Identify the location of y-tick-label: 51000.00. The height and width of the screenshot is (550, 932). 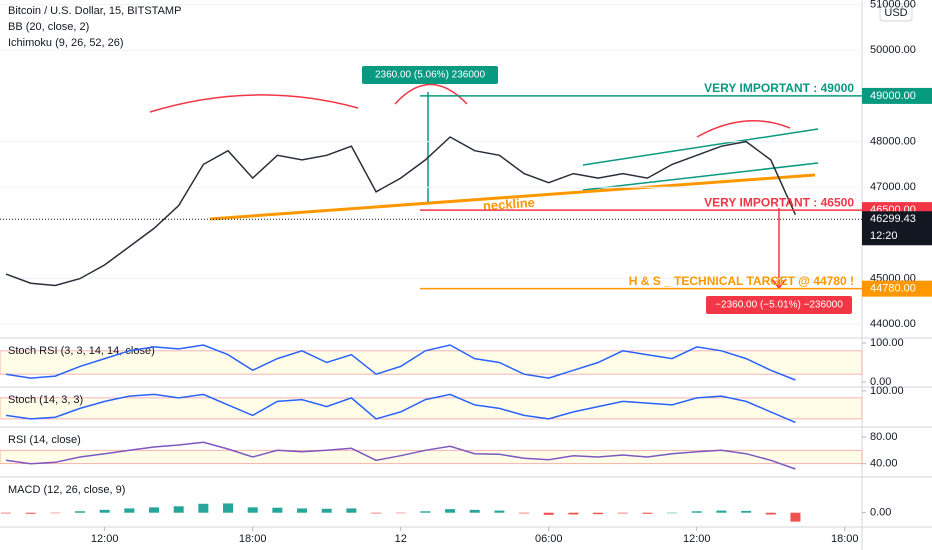
(893, 5).